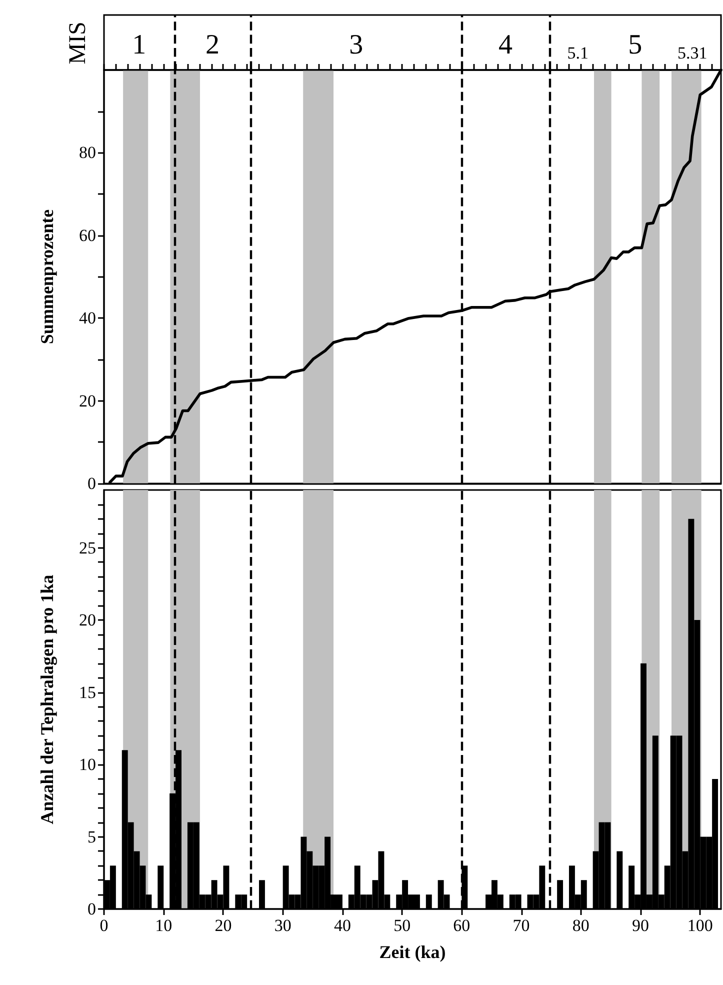 The image size is (723, 985). I want to click on text: 1, so click(139, 45).